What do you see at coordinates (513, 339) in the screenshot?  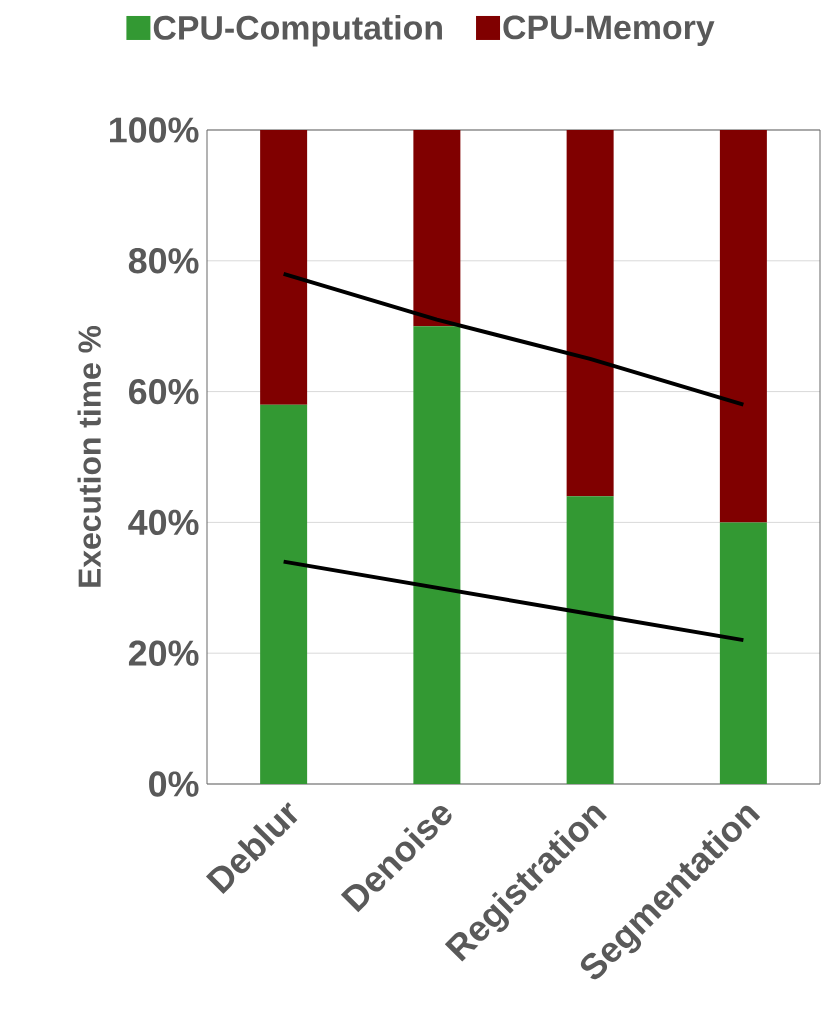 I see `line-series` at bounding box center [513, 339].